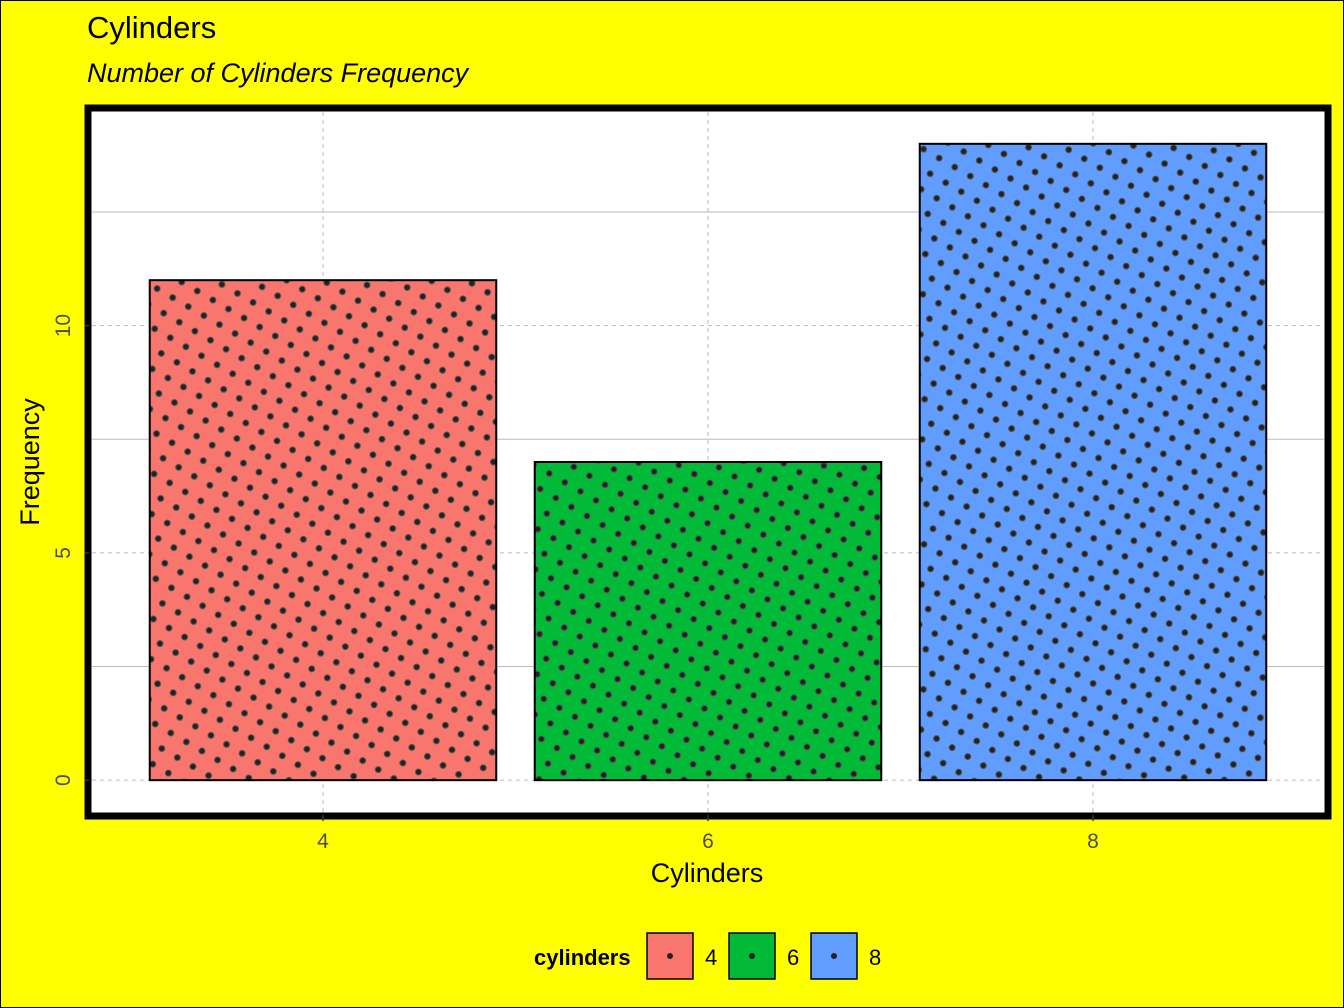  Describe the element at coordinates (278, 73) in the screenshot. I see `chart-subtitle: Number of Cylinders Frequency` at that location.